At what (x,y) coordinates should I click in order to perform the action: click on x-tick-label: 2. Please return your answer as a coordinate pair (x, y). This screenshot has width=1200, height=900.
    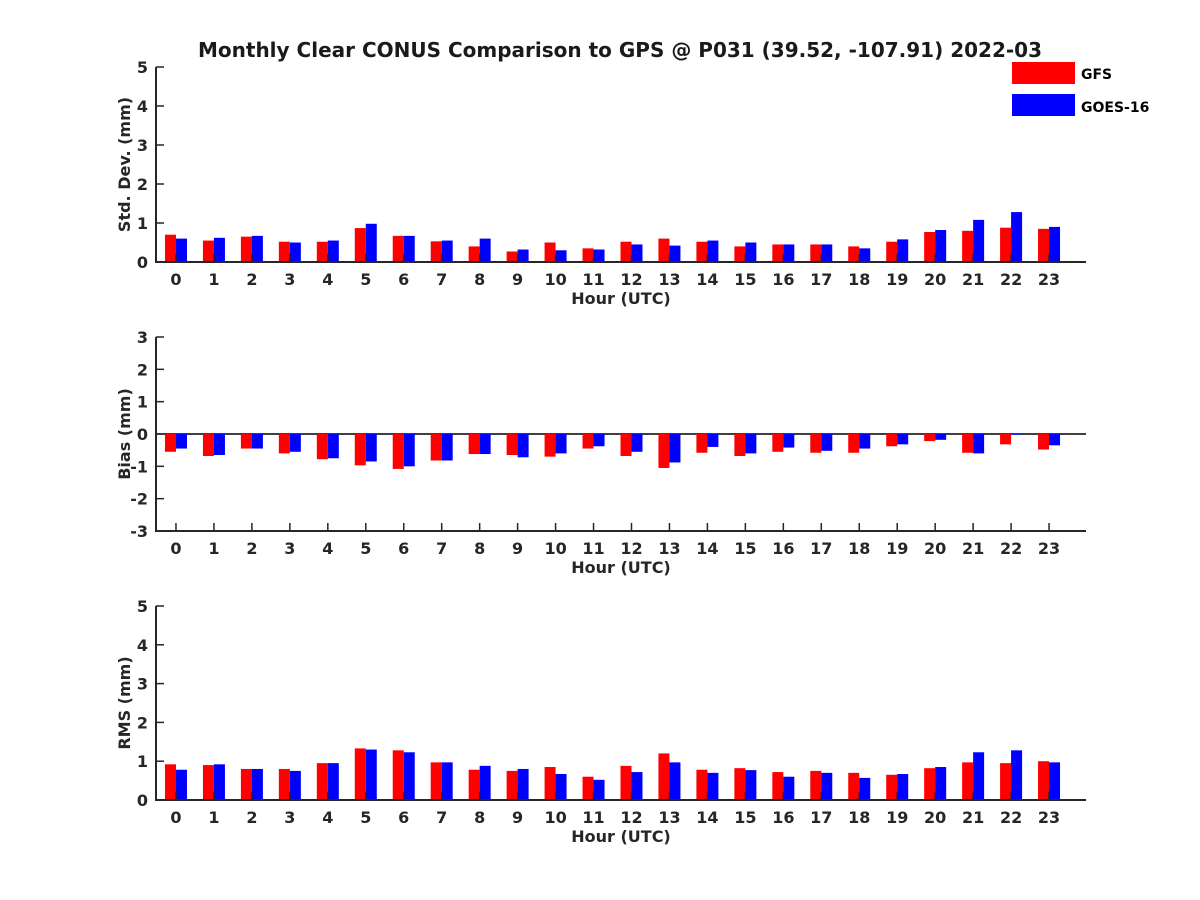
    Looking at the image, I should click on (251, 817).